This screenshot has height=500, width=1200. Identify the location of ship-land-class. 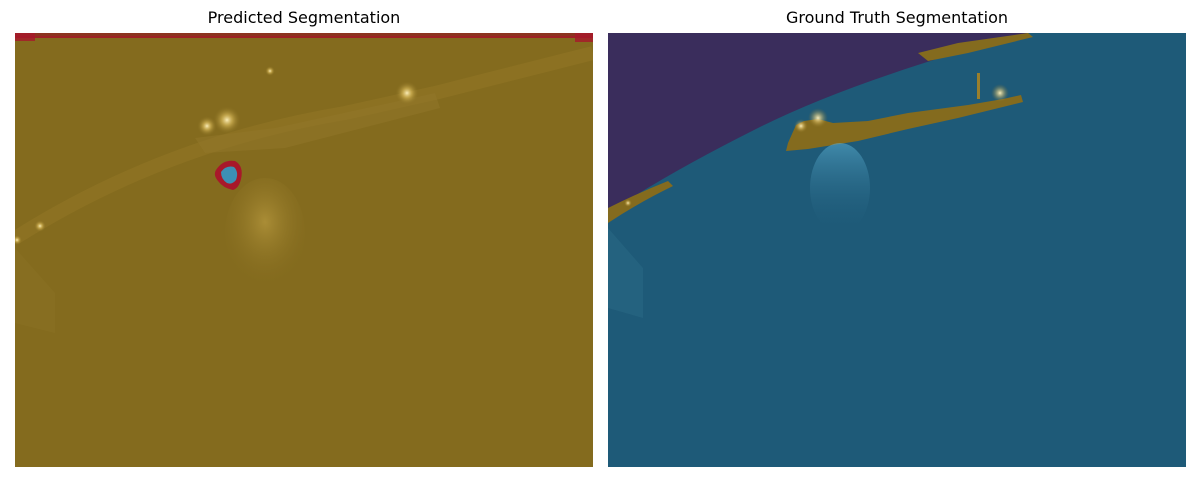
(904, 123).